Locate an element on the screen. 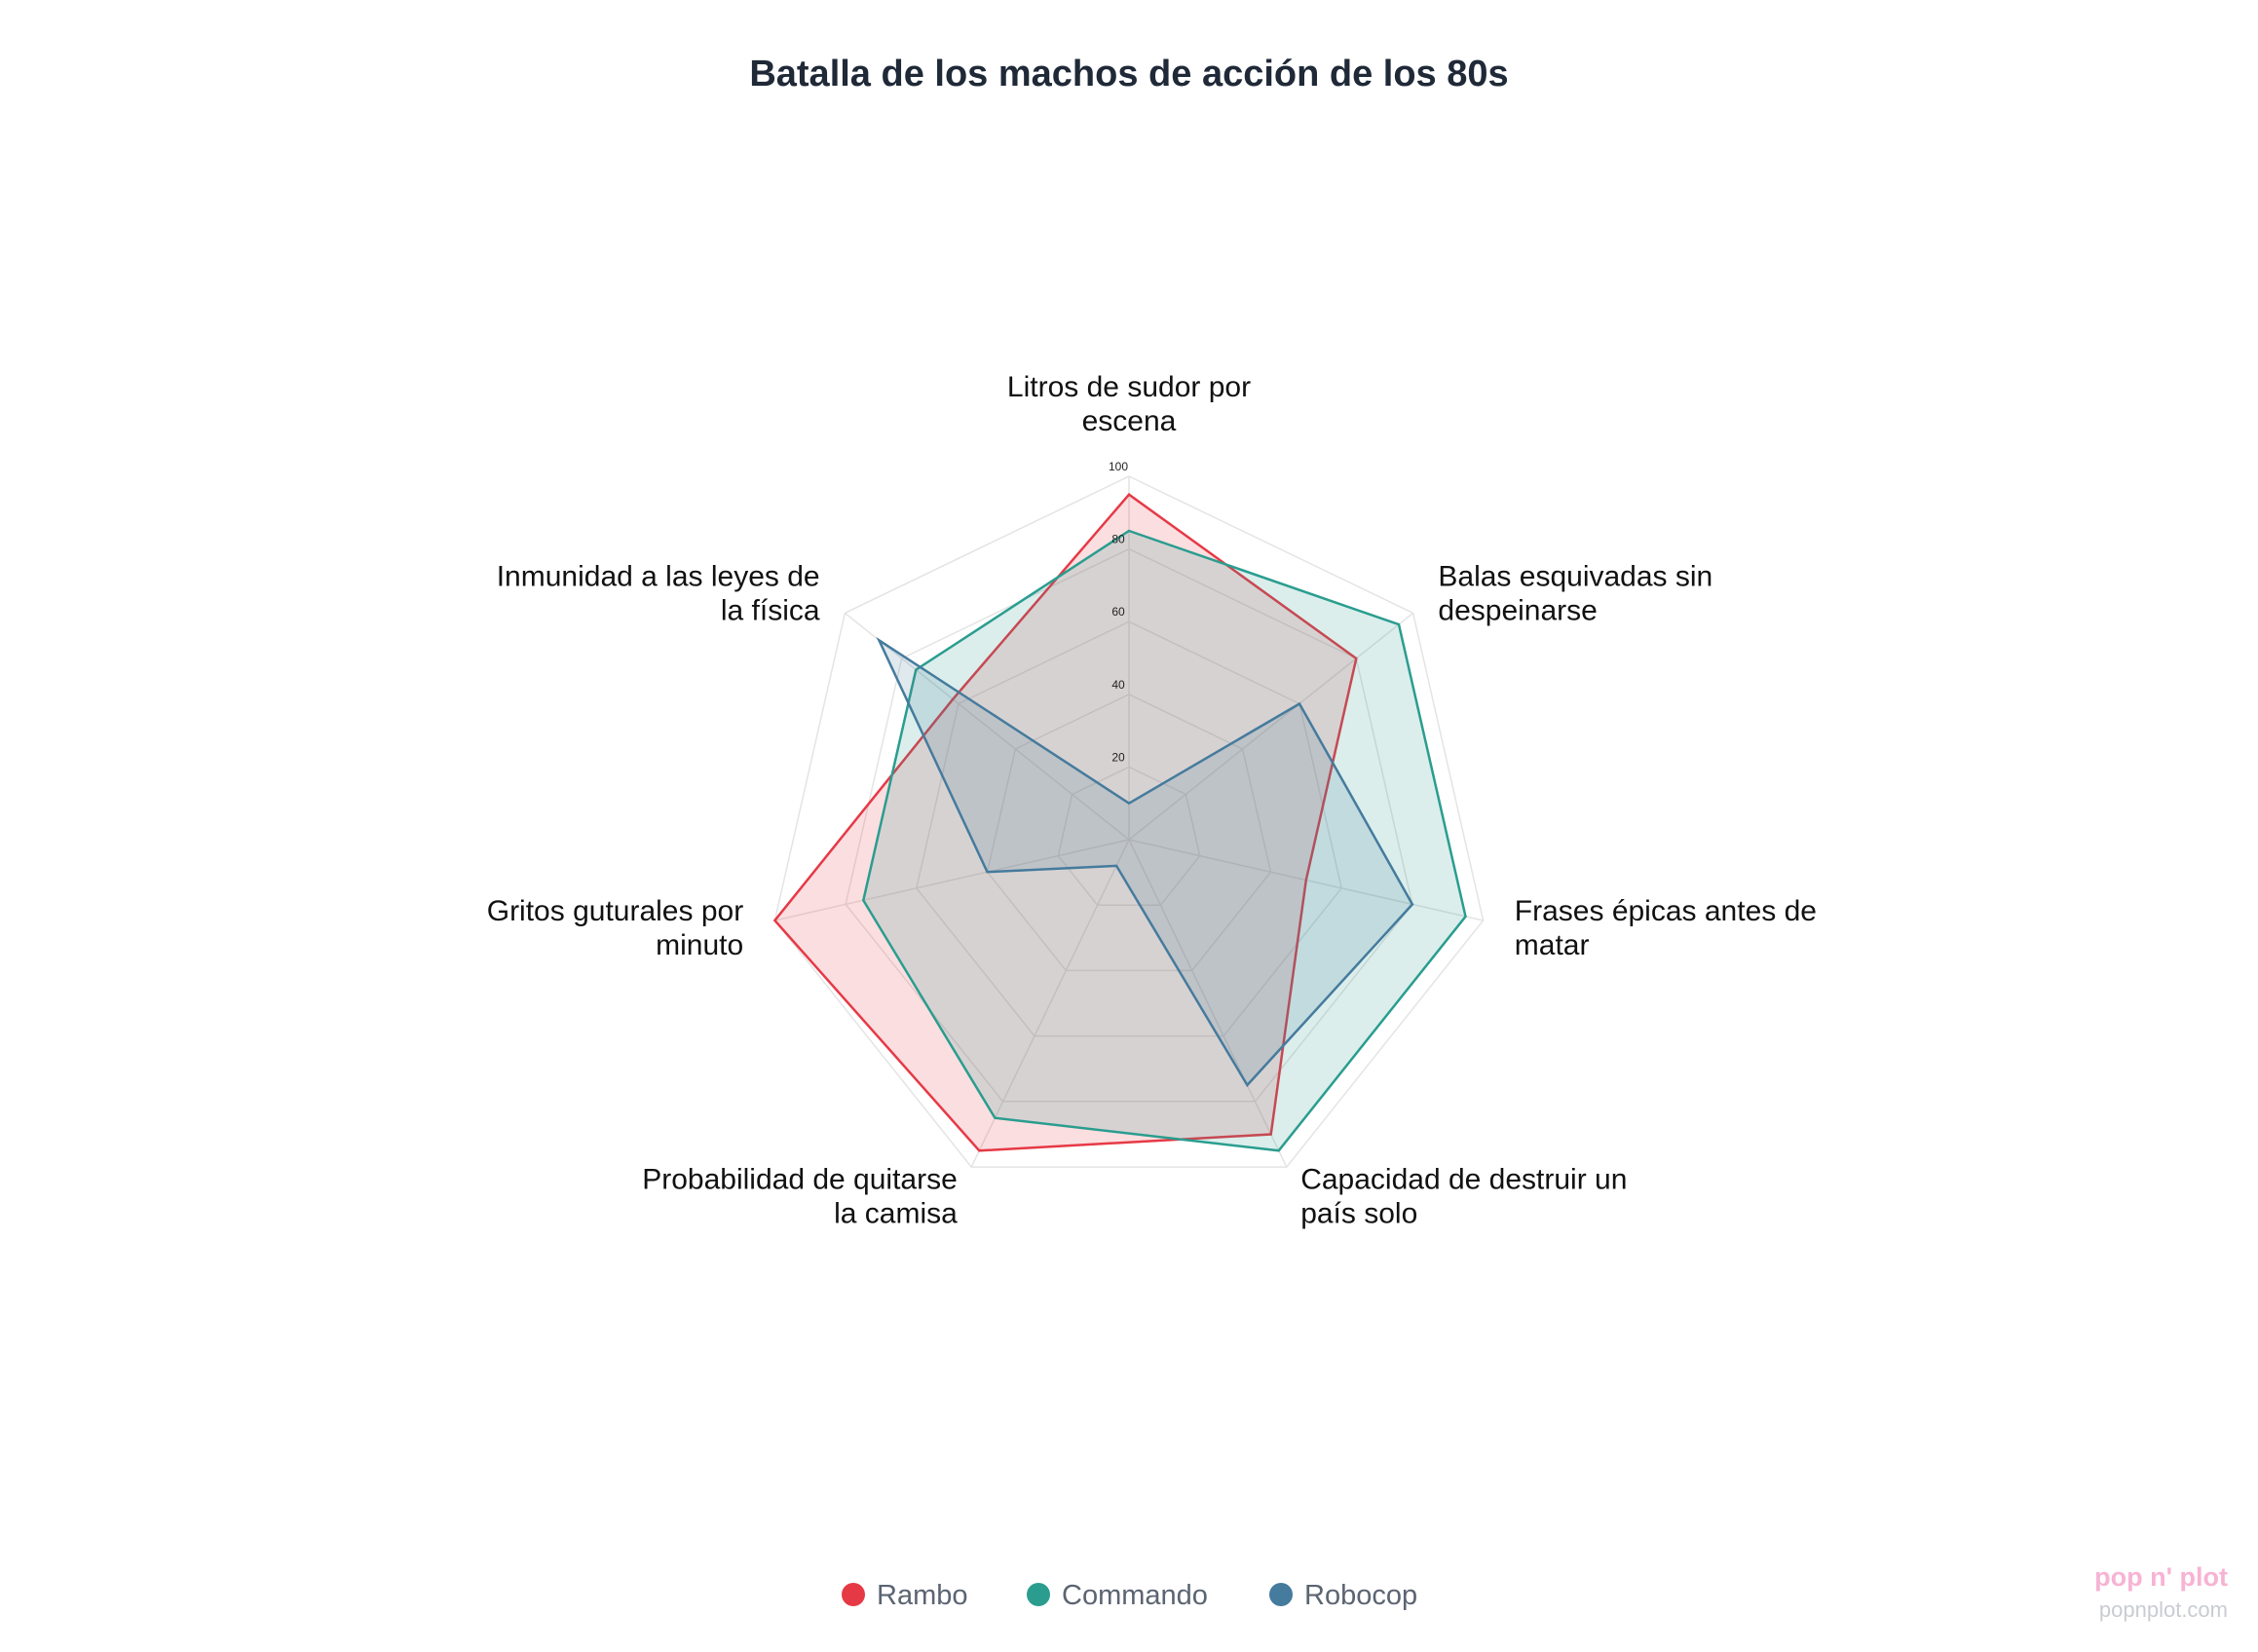 Image resolution: width=2258 pixels, height=1652 pixels. series-area-commando is located at coordinates (1164, 841).